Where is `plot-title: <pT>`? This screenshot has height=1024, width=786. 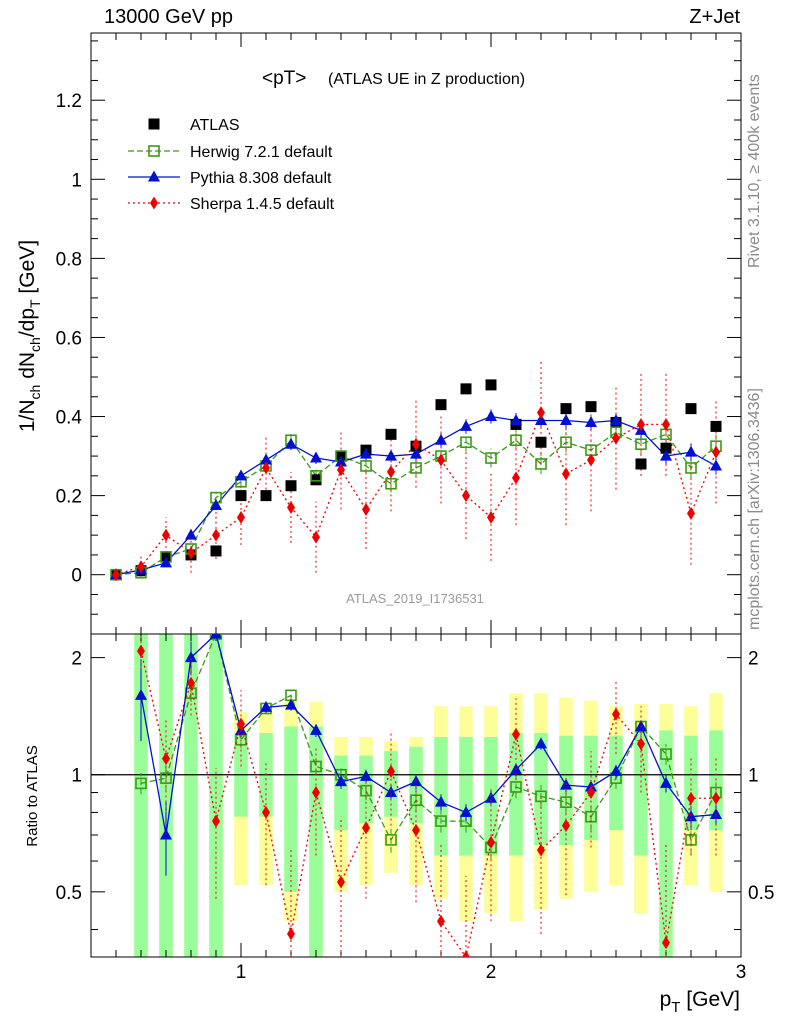 plot-title: <pT> is located at coordinates (284, 78).